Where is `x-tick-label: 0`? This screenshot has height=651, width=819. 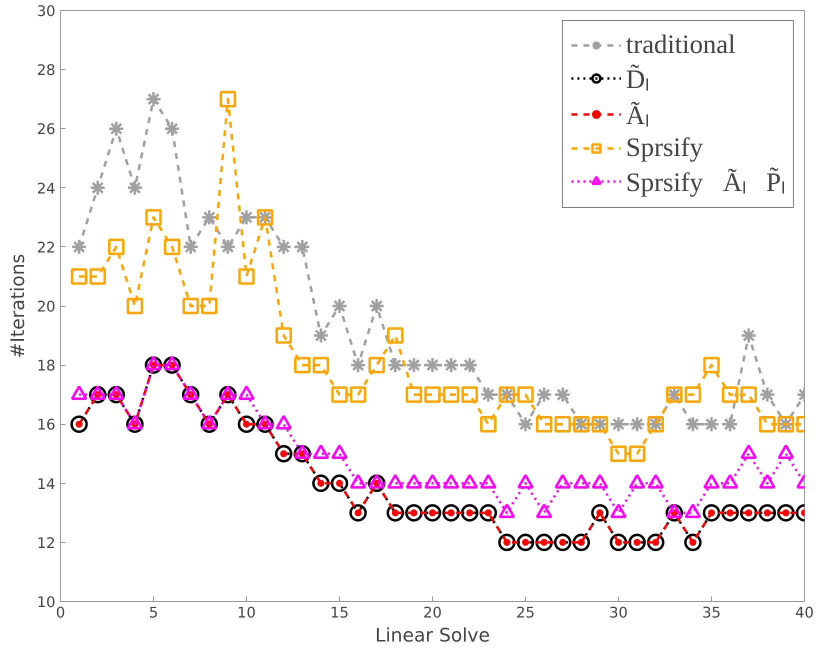 x-tick-label: 0 is located at coordinates (61, 613).